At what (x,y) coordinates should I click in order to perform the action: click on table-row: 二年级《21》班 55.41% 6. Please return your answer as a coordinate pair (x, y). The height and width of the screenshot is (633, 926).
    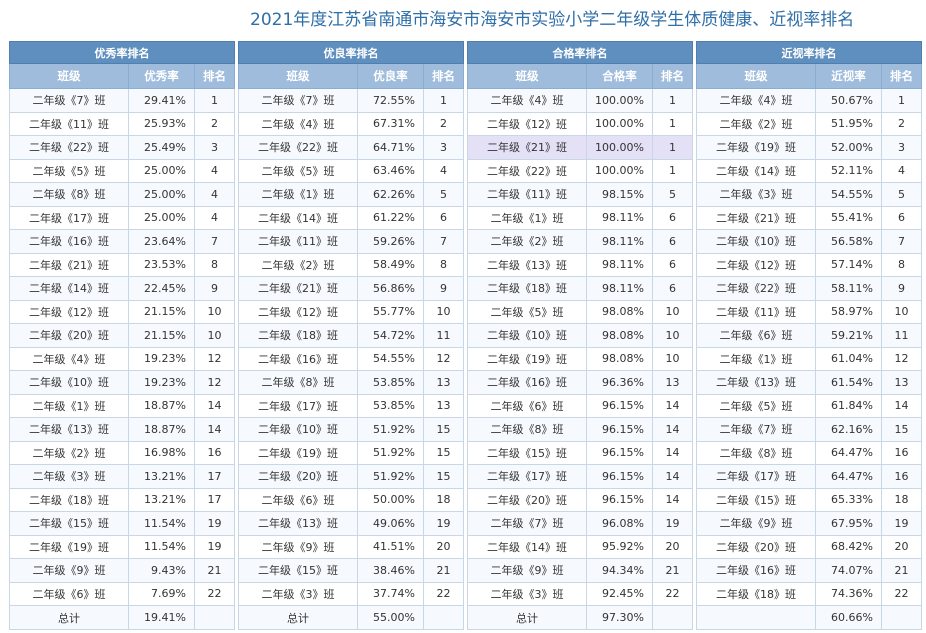
    Looking at the image, I should click on (809, 217).